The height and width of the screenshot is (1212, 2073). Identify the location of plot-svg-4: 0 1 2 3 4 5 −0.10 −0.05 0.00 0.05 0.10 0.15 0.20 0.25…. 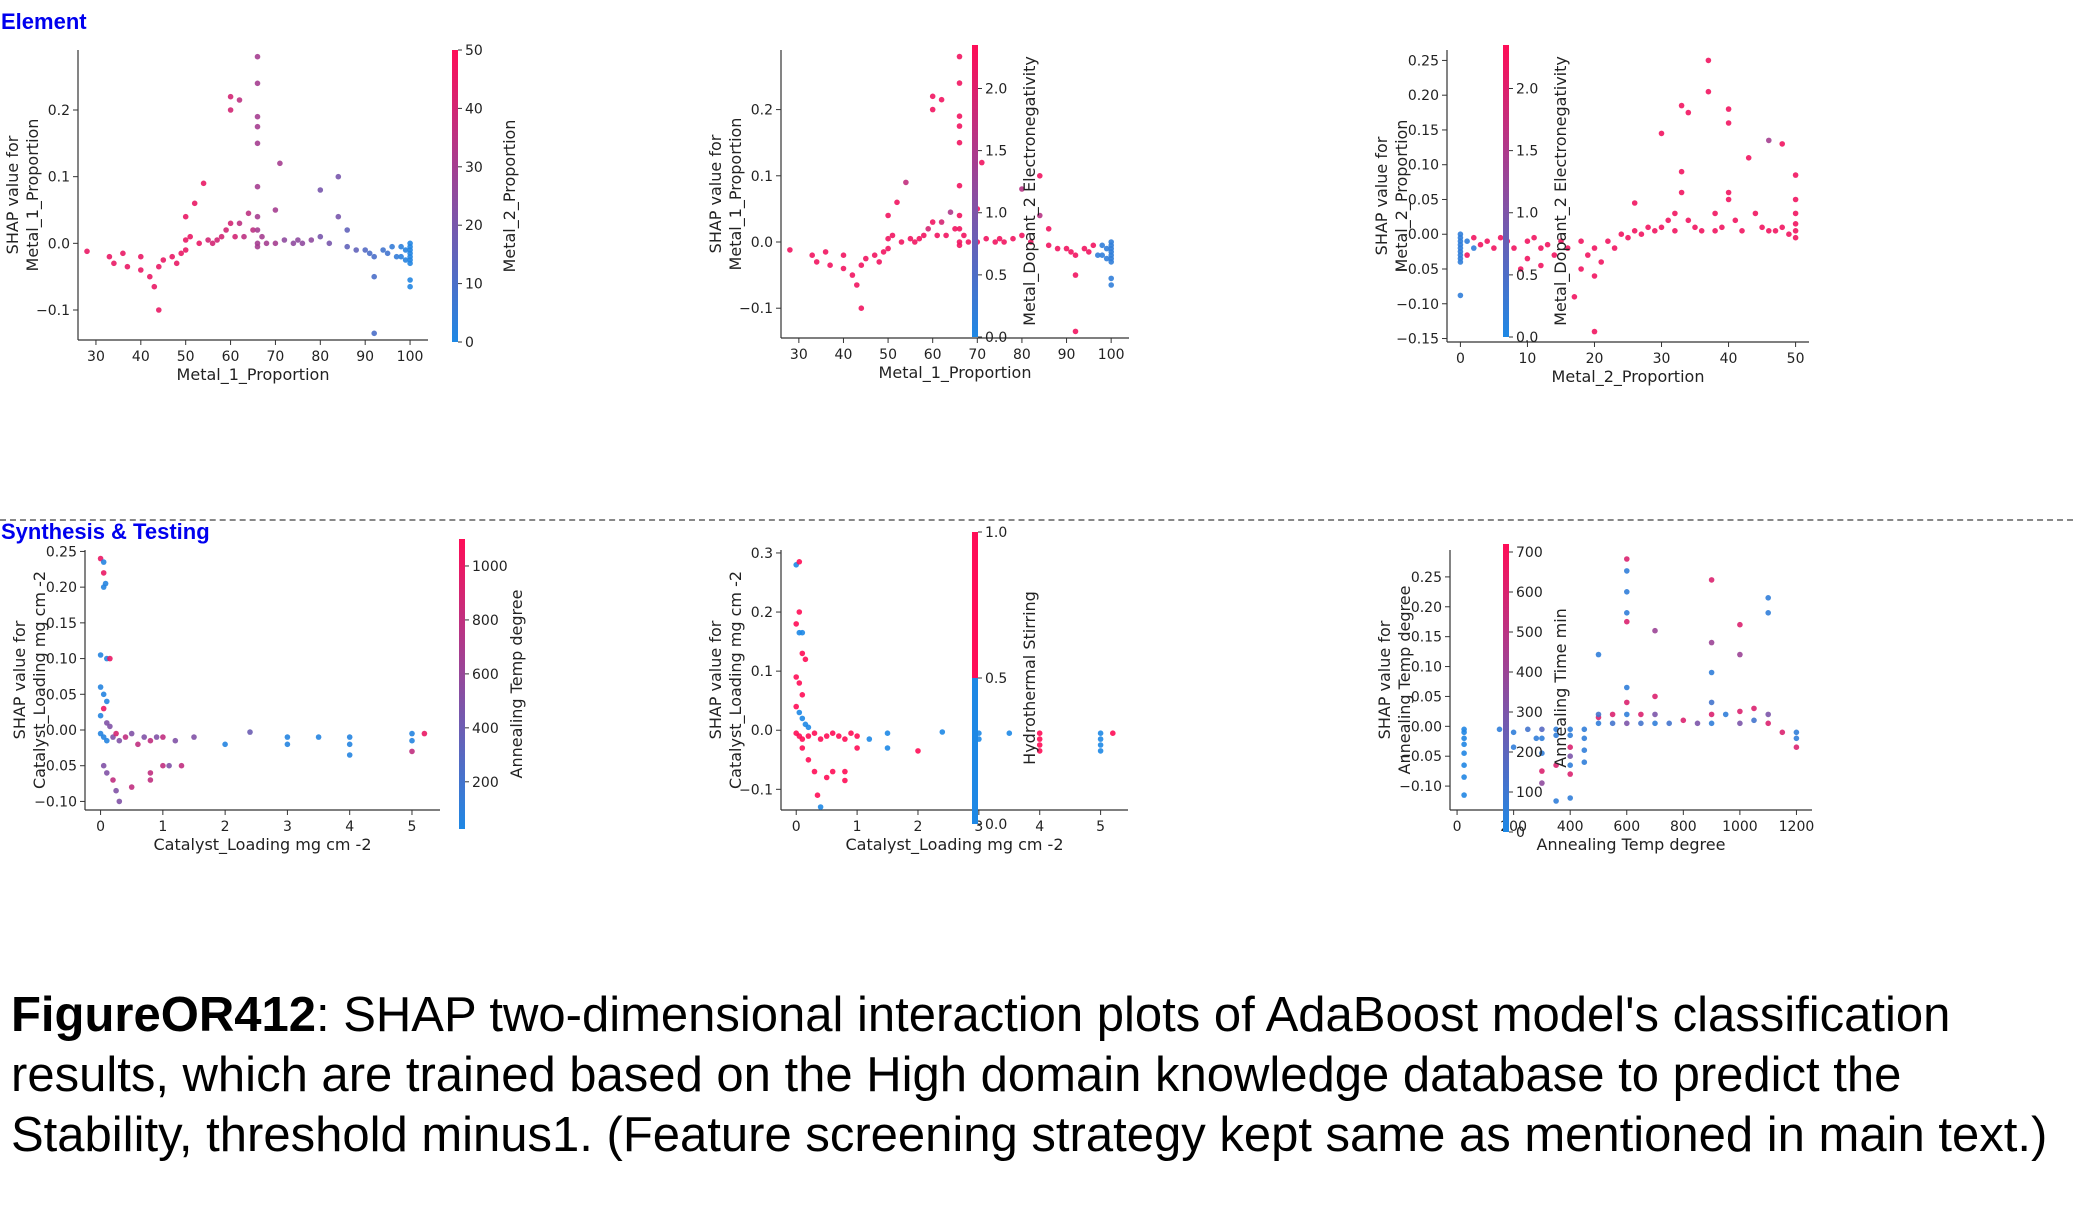
(268, 697).